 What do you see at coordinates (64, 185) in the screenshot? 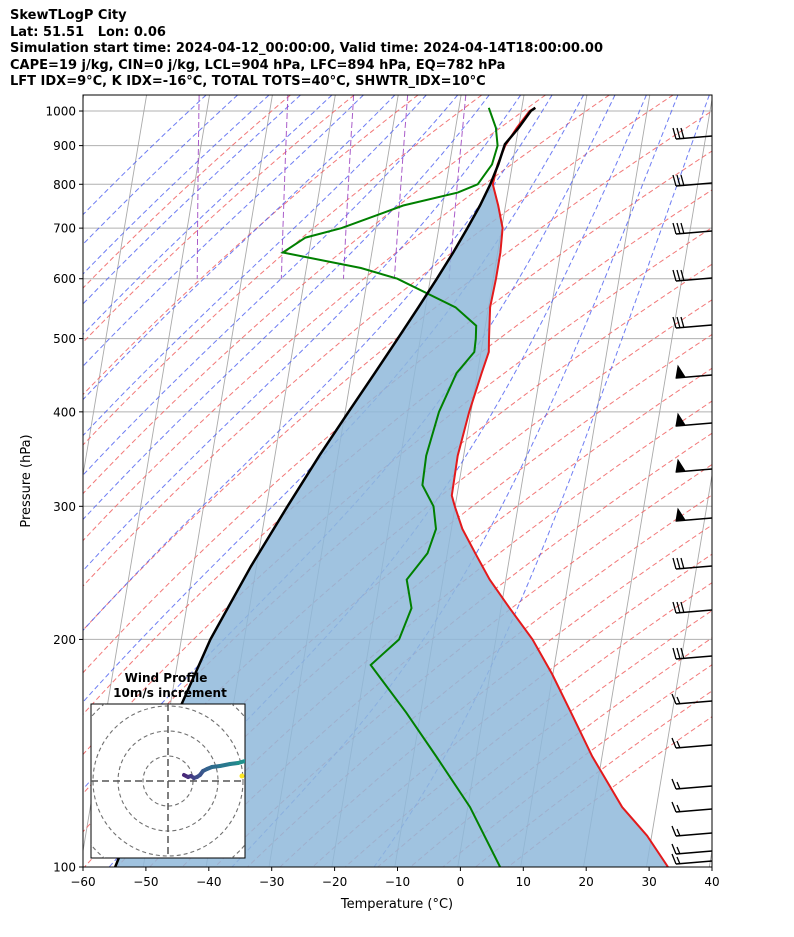
I see `y-tick-label: 800` at bounding box center [64, 185].